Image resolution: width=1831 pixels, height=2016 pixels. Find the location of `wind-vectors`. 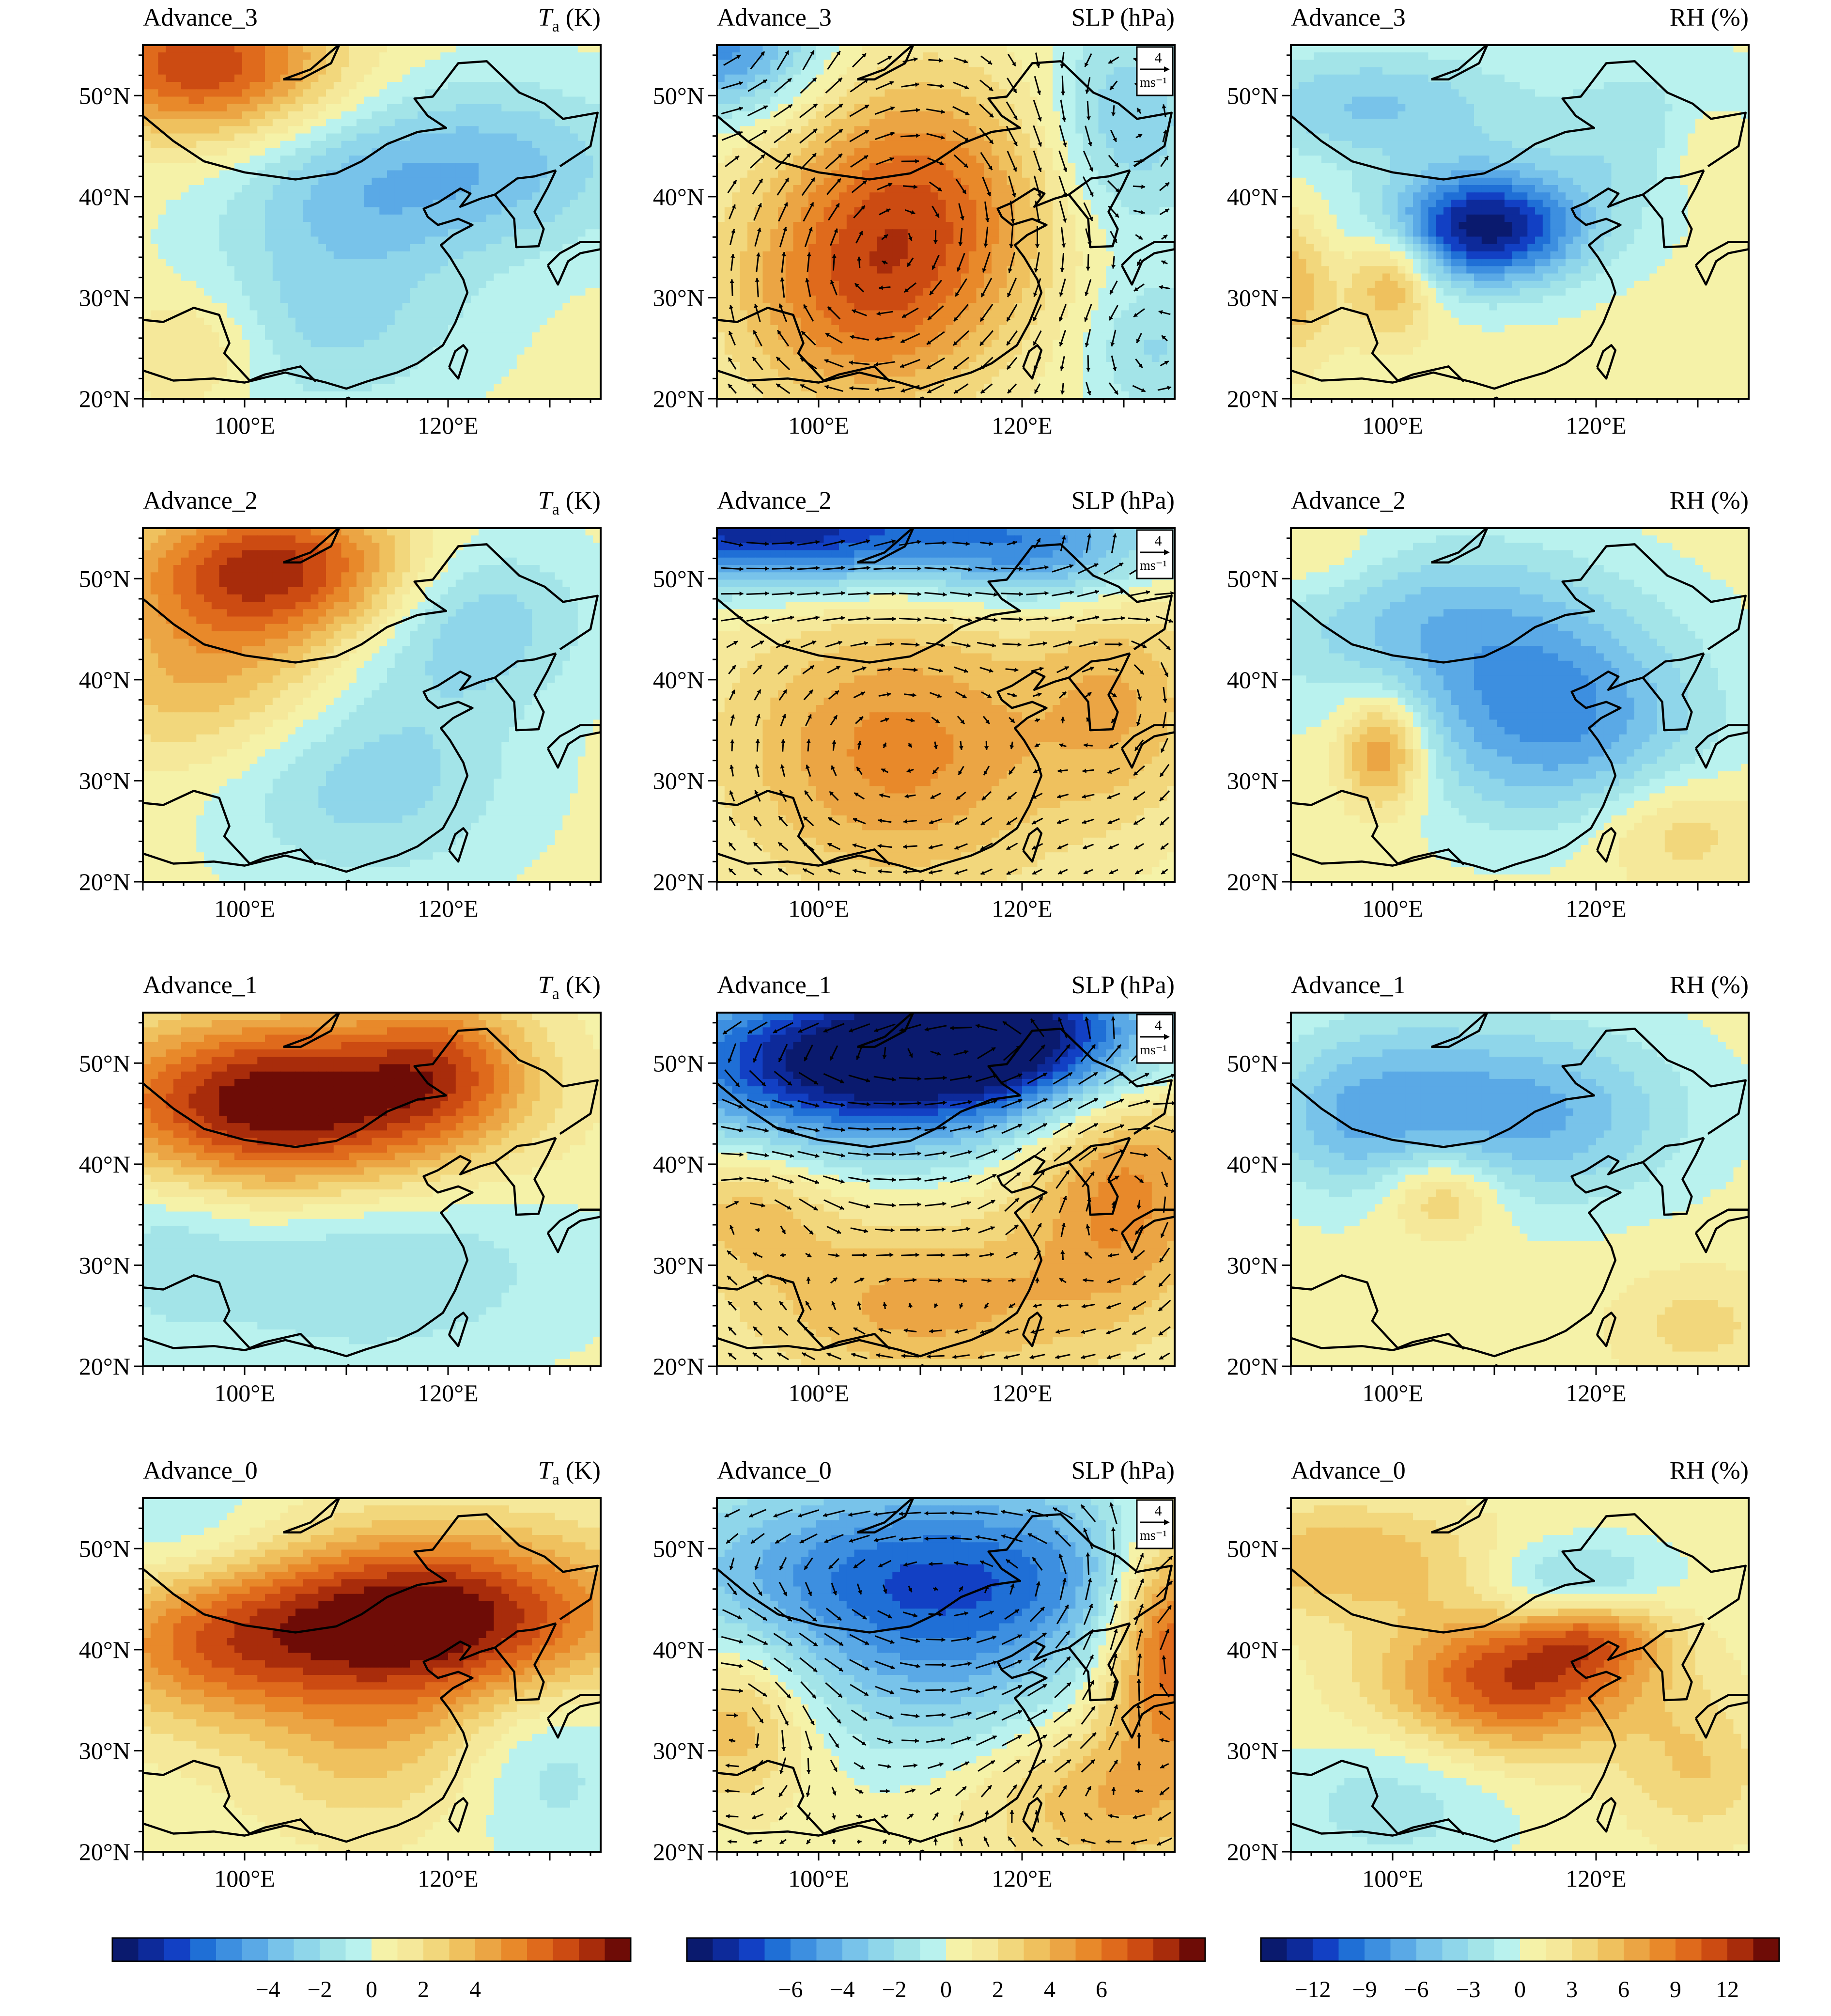

wind-vectors is located at coordinates (946, 222).